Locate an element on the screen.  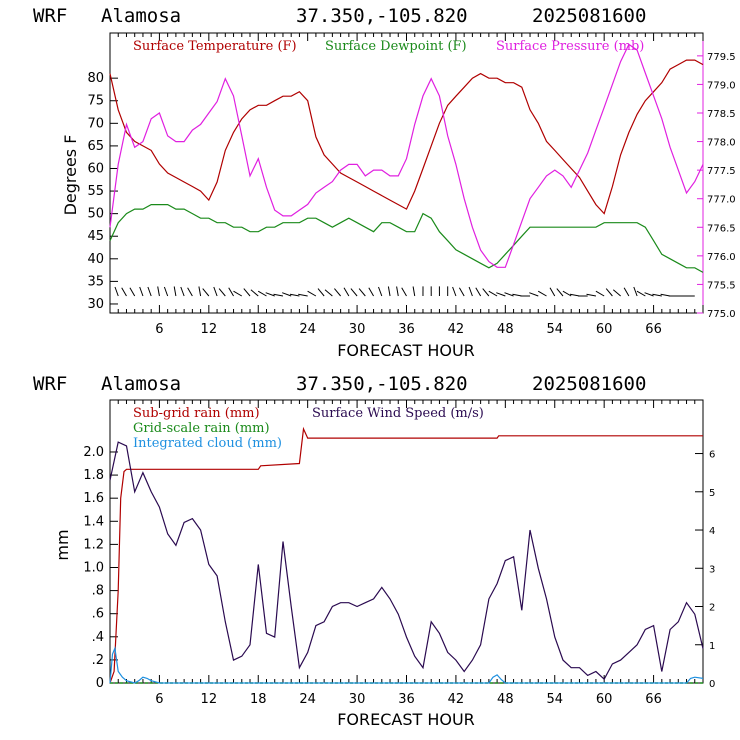
y-tick-label: 70 is located at coordinates (95, 123).